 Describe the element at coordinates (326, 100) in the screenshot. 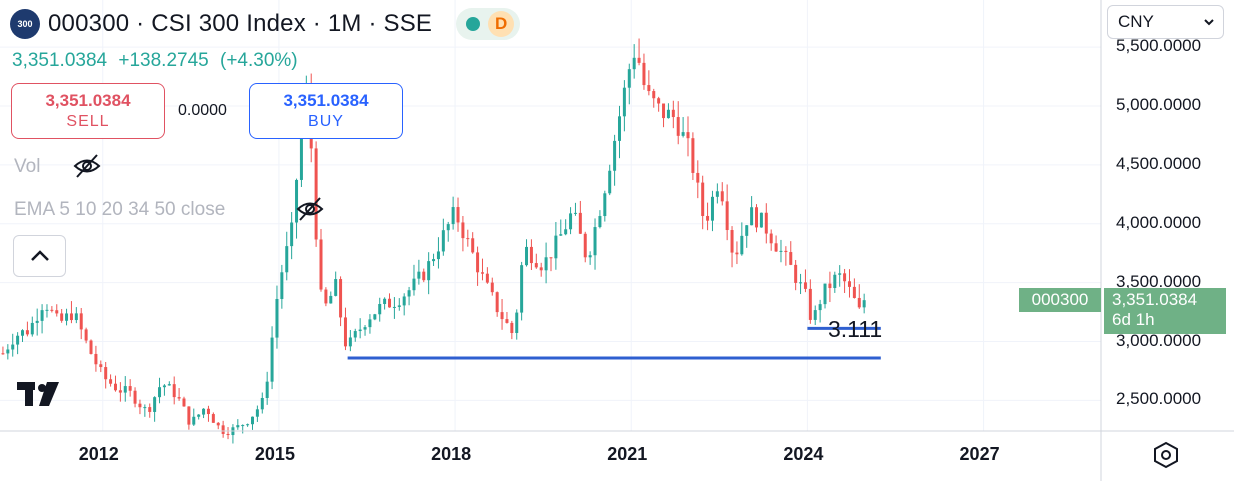

I see `buy-price: 3,351.0384` at that location.